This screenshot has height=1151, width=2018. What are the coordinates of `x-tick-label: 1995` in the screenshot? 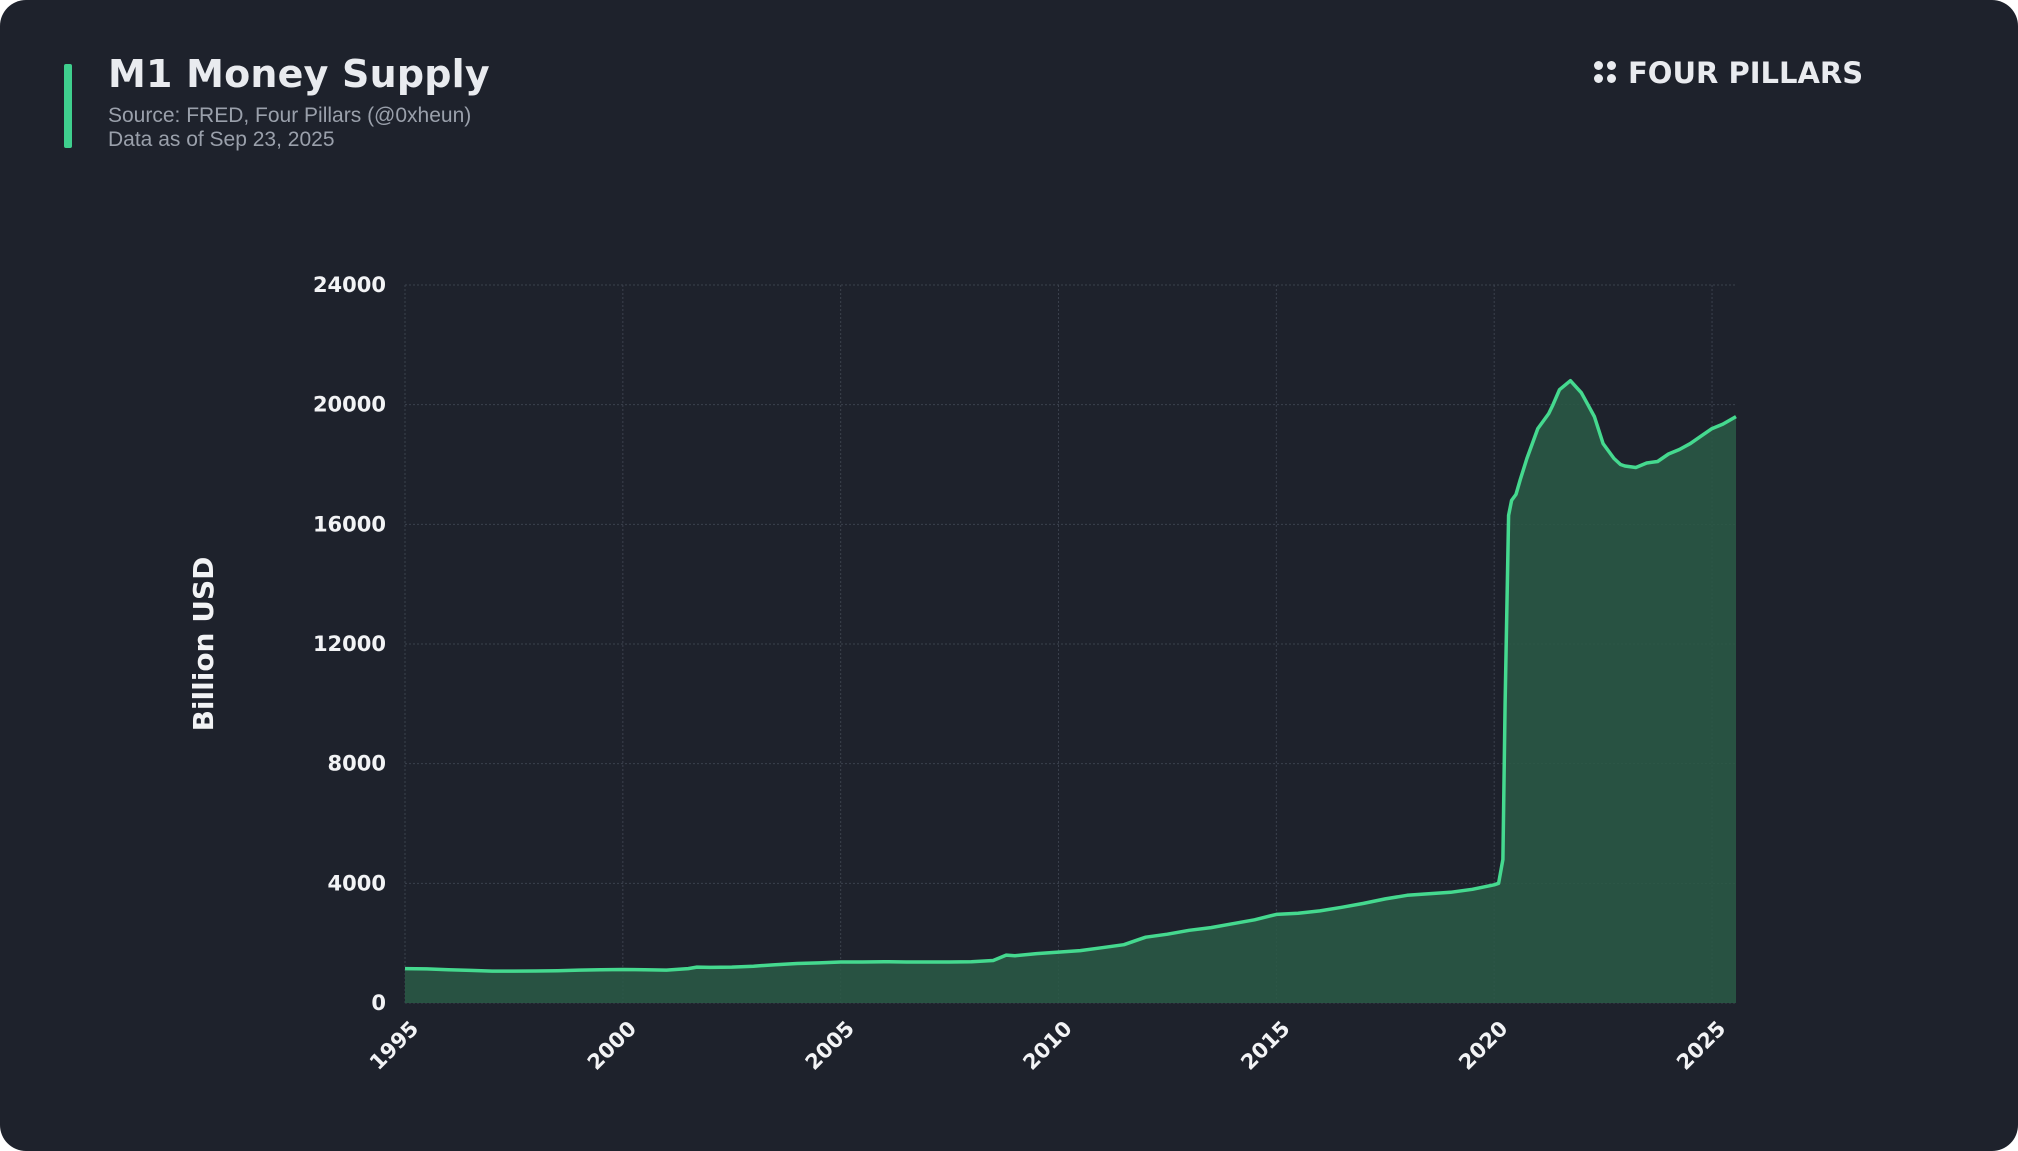 It's located at (394, 1045).